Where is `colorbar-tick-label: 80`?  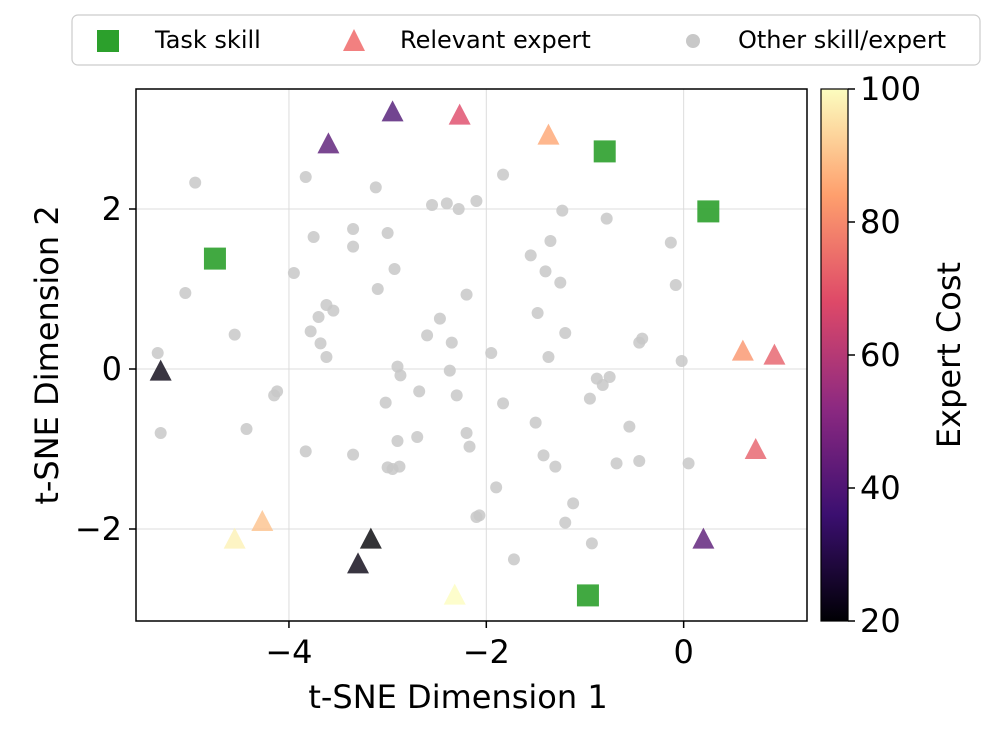 colorbar-tick-label: 80 is located at coordinates (880, 222).